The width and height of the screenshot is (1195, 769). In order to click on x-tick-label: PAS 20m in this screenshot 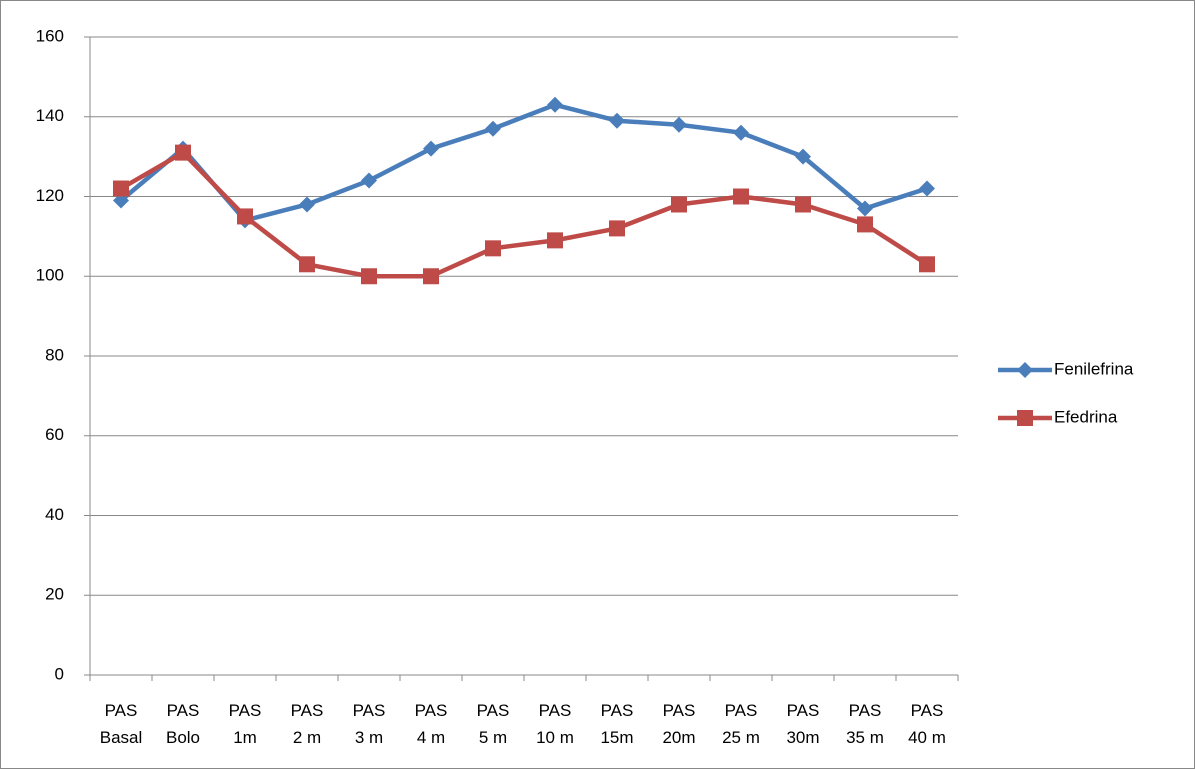, I will do `click(678, 724)`.